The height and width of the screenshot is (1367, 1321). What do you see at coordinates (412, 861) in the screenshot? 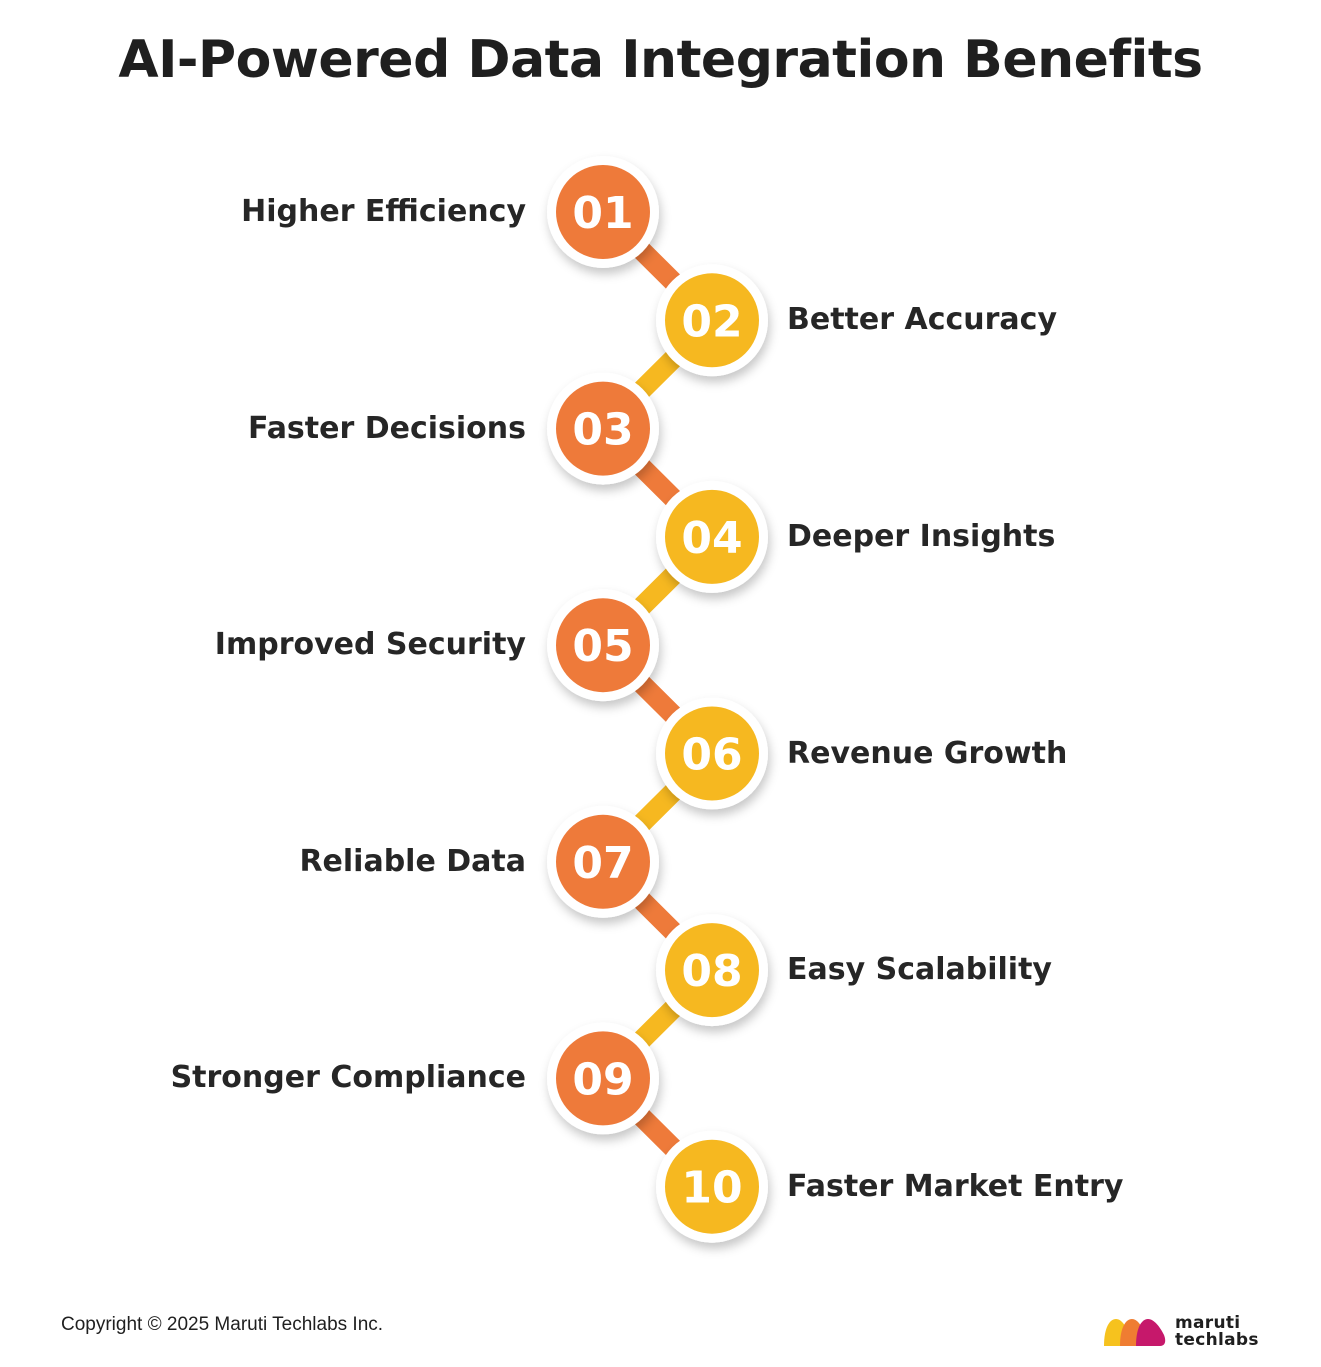
I see `step-label-07: Reliable Data` at bounding box center [412, 861].